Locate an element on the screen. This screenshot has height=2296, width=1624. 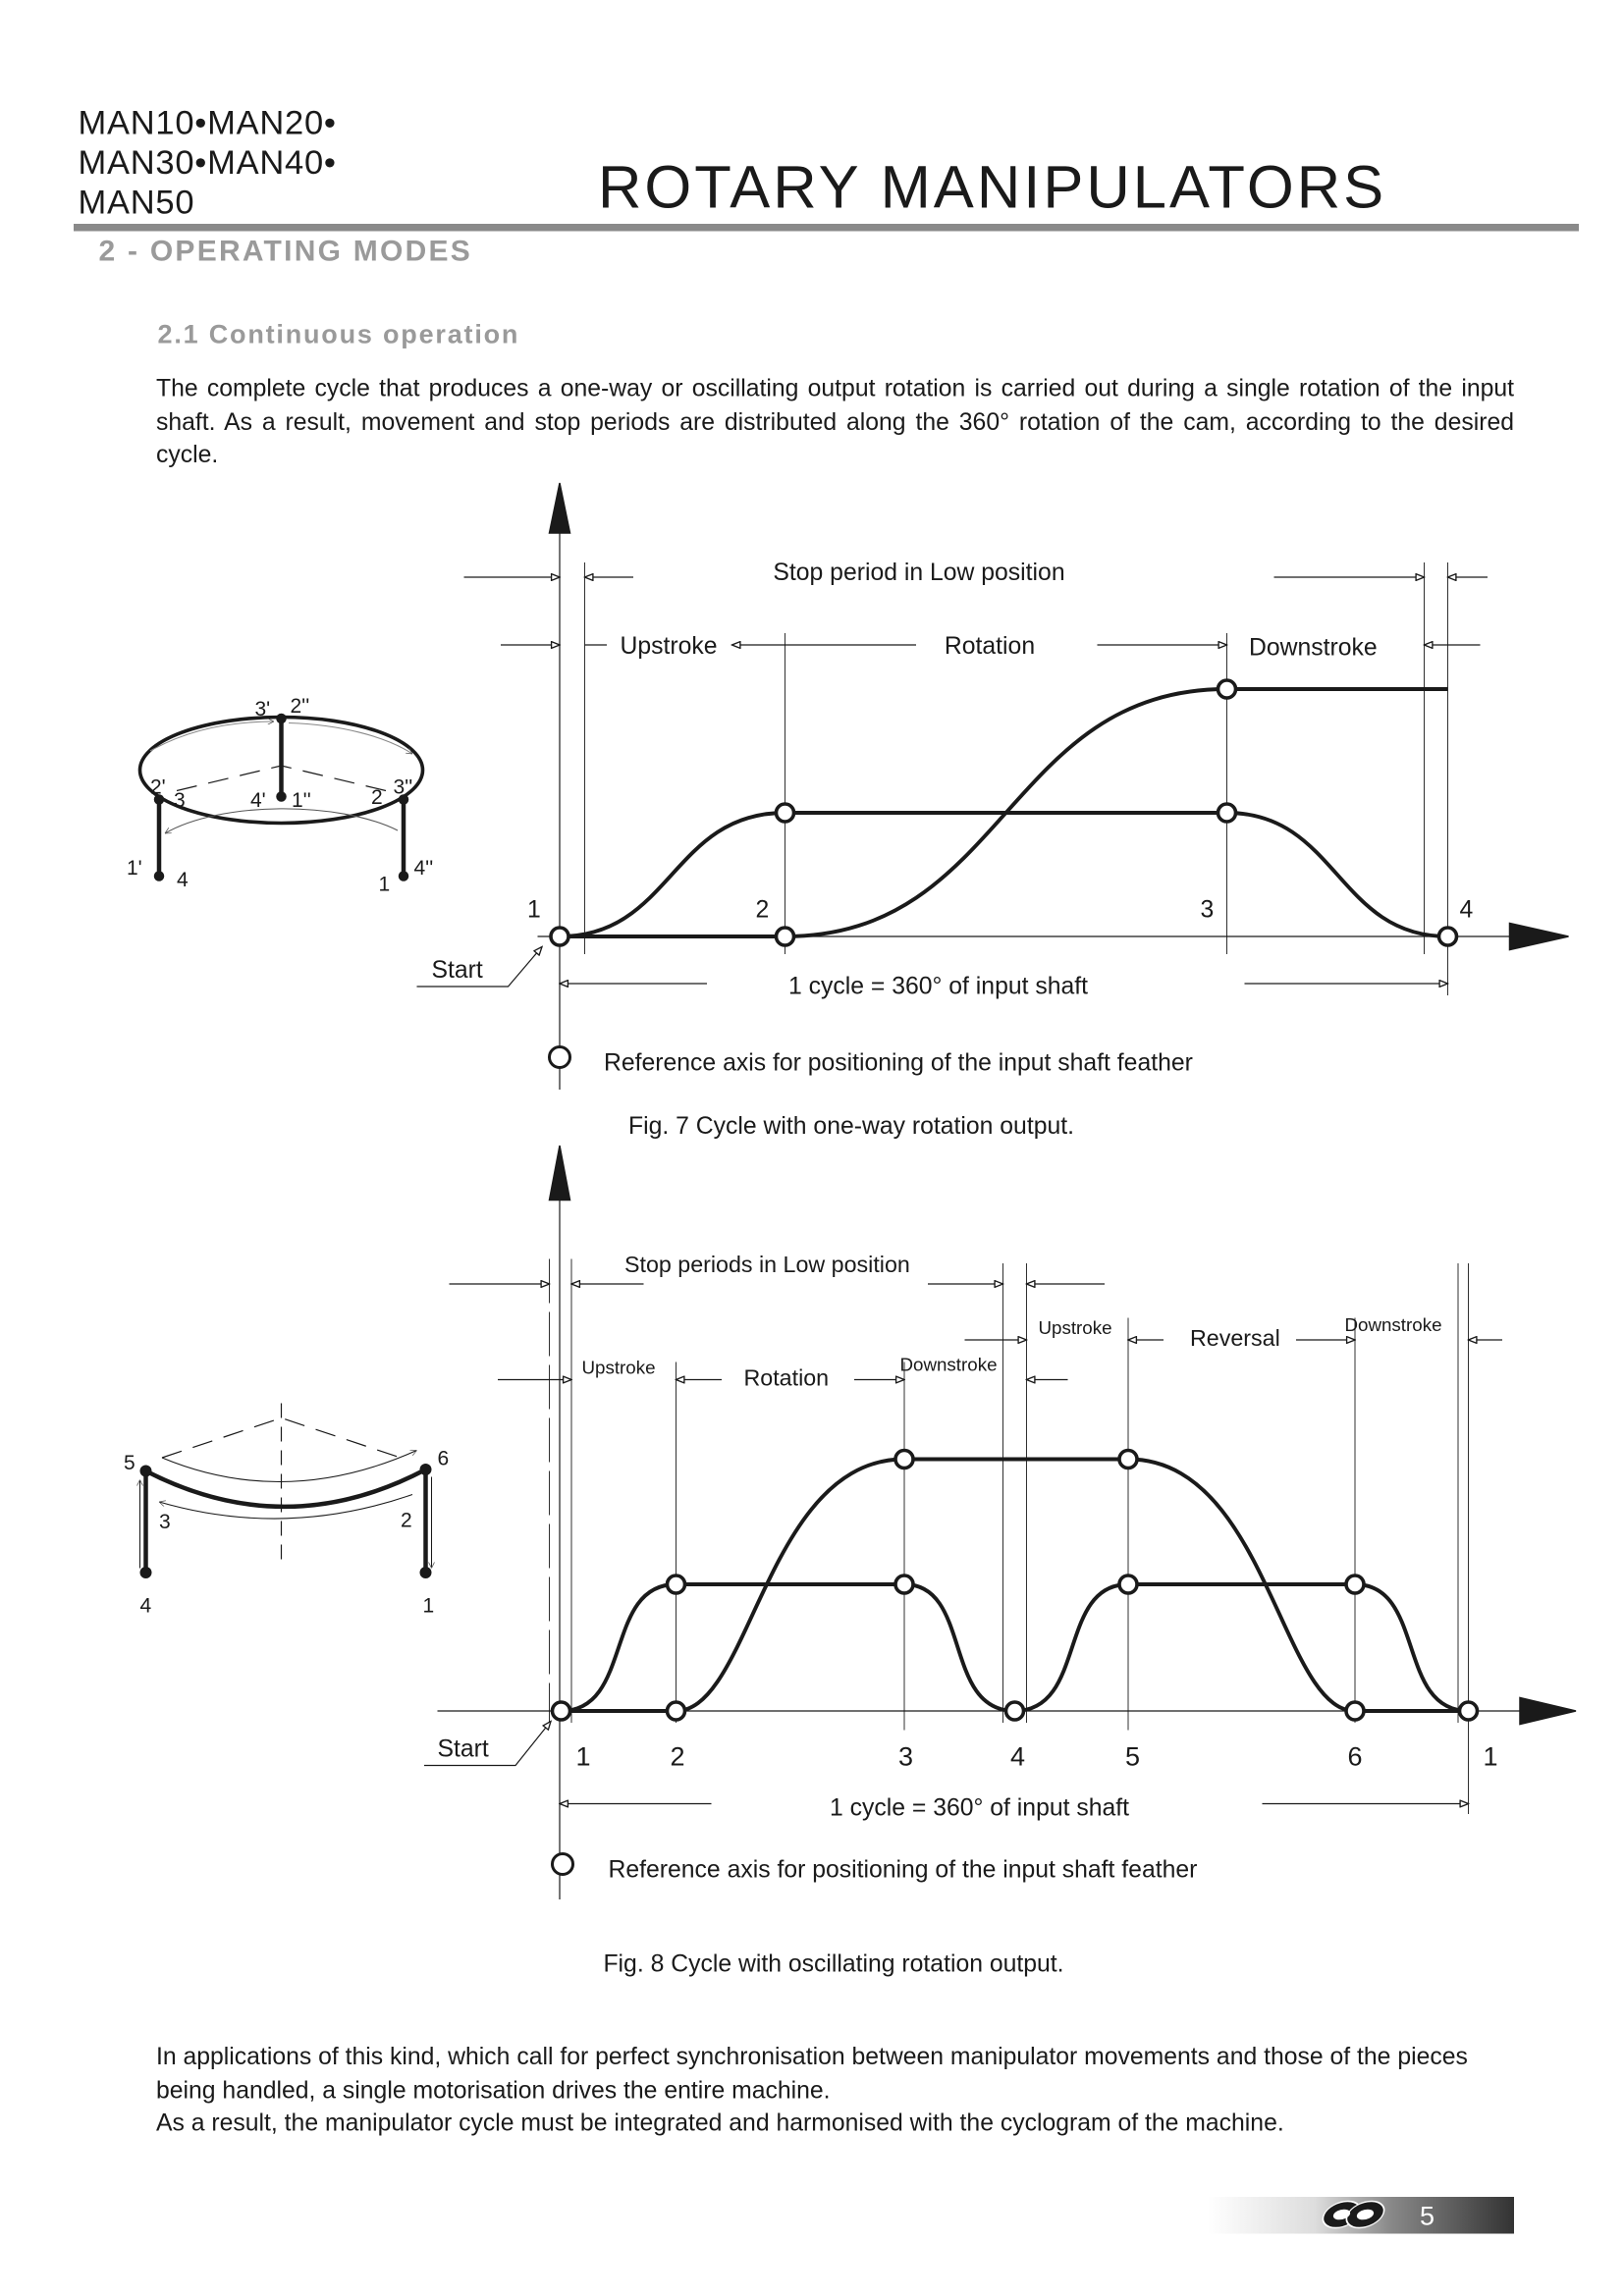
company-logo is located at coordinates (1361, 2215).